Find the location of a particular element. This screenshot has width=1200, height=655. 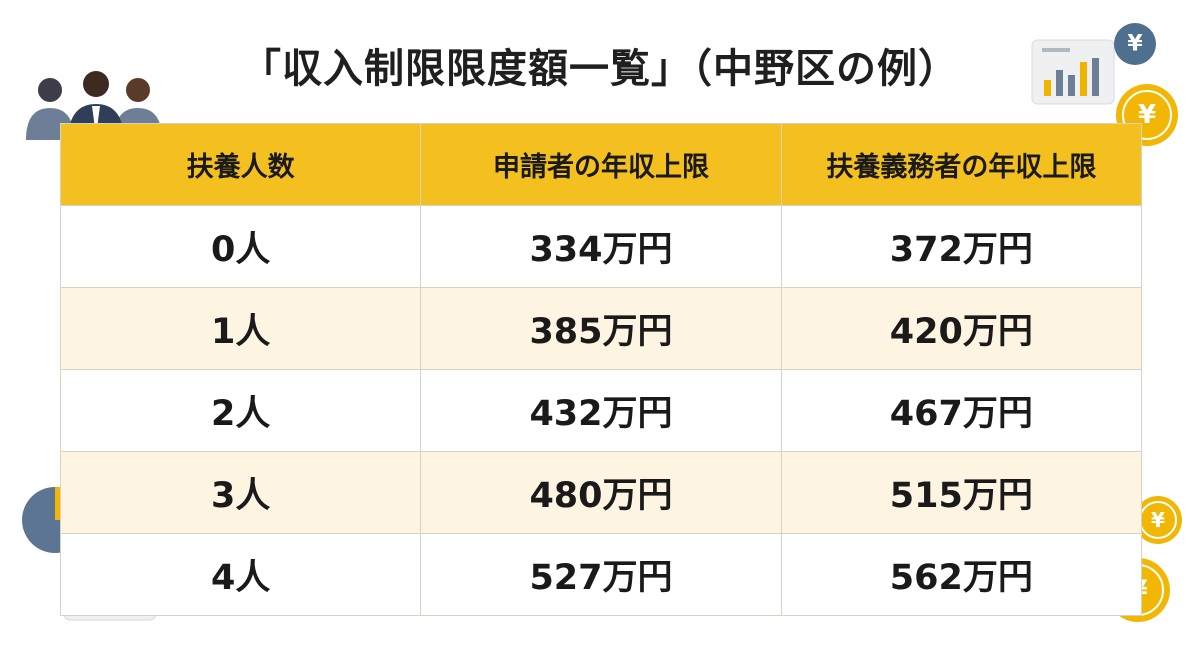

table-cell: 515万円 is located at coordinates (961, 492).